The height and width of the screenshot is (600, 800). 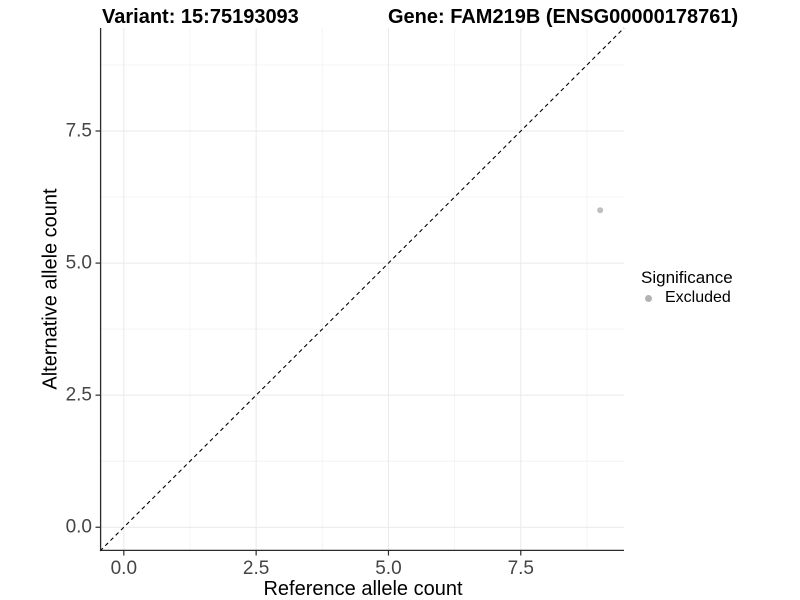 I want to click on y-tick-label: 7.5, so click(x=78, y=131).